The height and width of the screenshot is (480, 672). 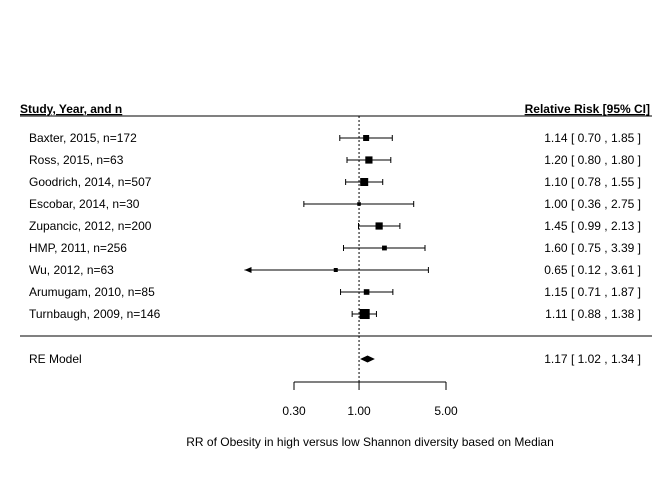 What do you see at coordinates (71, 109) in the screenshot?
I see `header-study-label: Study, Year, and n` at bounding box center [71, 109].